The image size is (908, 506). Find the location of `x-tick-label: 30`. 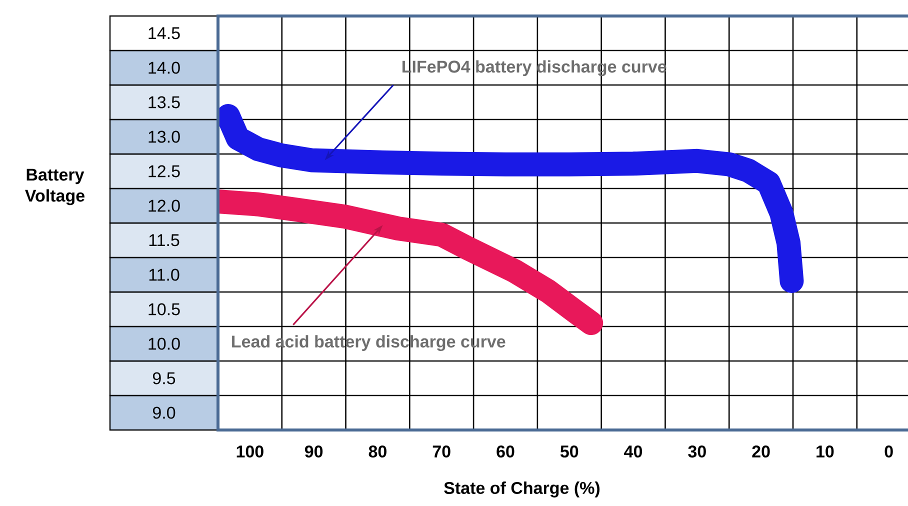

x-tick-label: 30 is located at coordinates (697, 452).